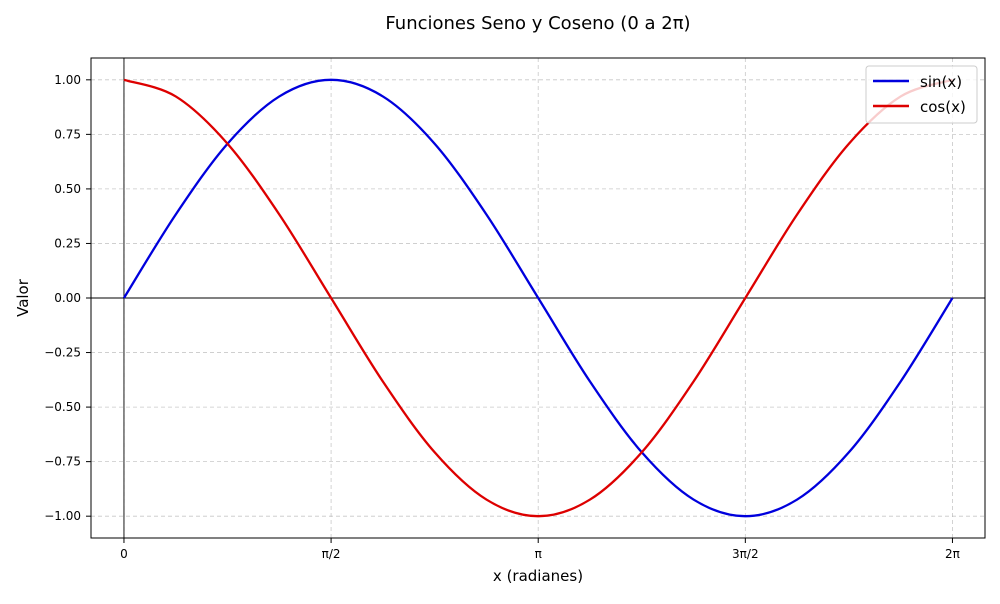  What do you see at coordinates (67, 189) in the screenshot?
I see `y-tick-label-2: 0.50` at bounding box center [67, 189].